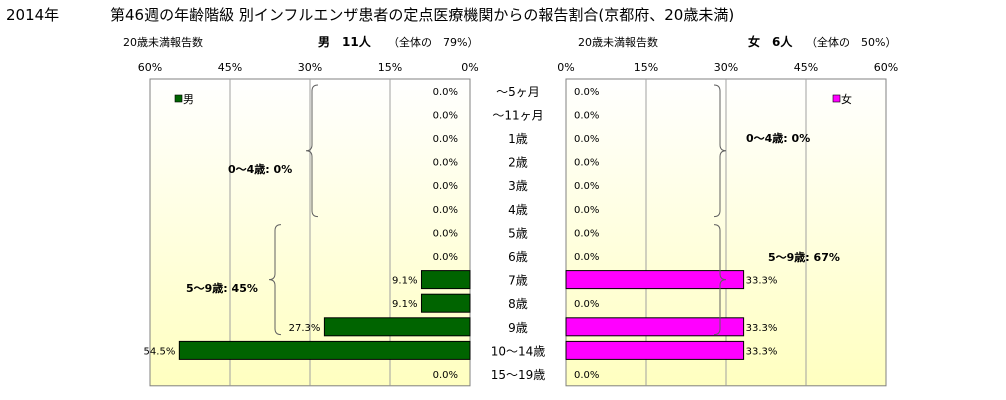 The image size is (1006, 400). What do you see at coordinates (433, 42) in the screenshot?
I see `male-share: （全体の 79%）` at bounding box center [433, 42].